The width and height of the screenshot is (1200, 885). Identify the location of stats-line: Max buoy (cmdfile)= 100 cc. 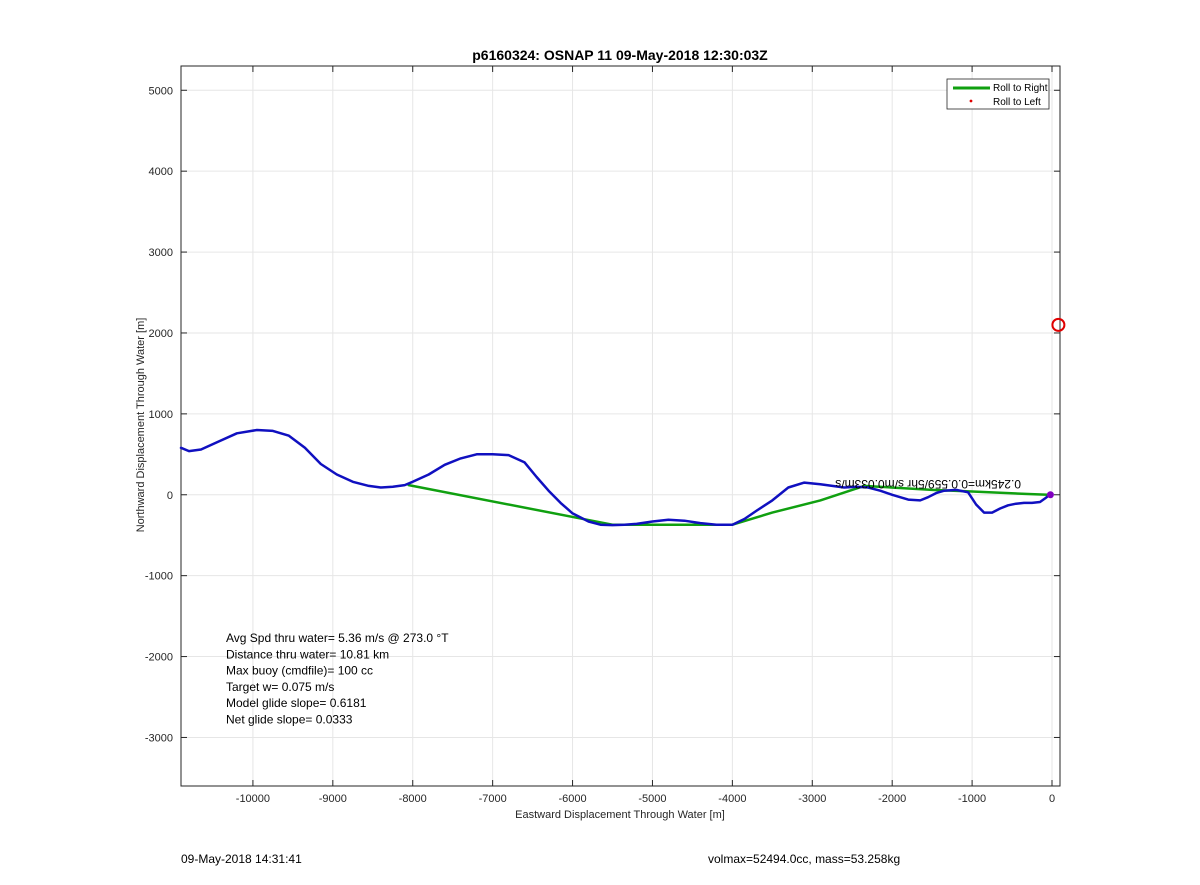
(299, 671).